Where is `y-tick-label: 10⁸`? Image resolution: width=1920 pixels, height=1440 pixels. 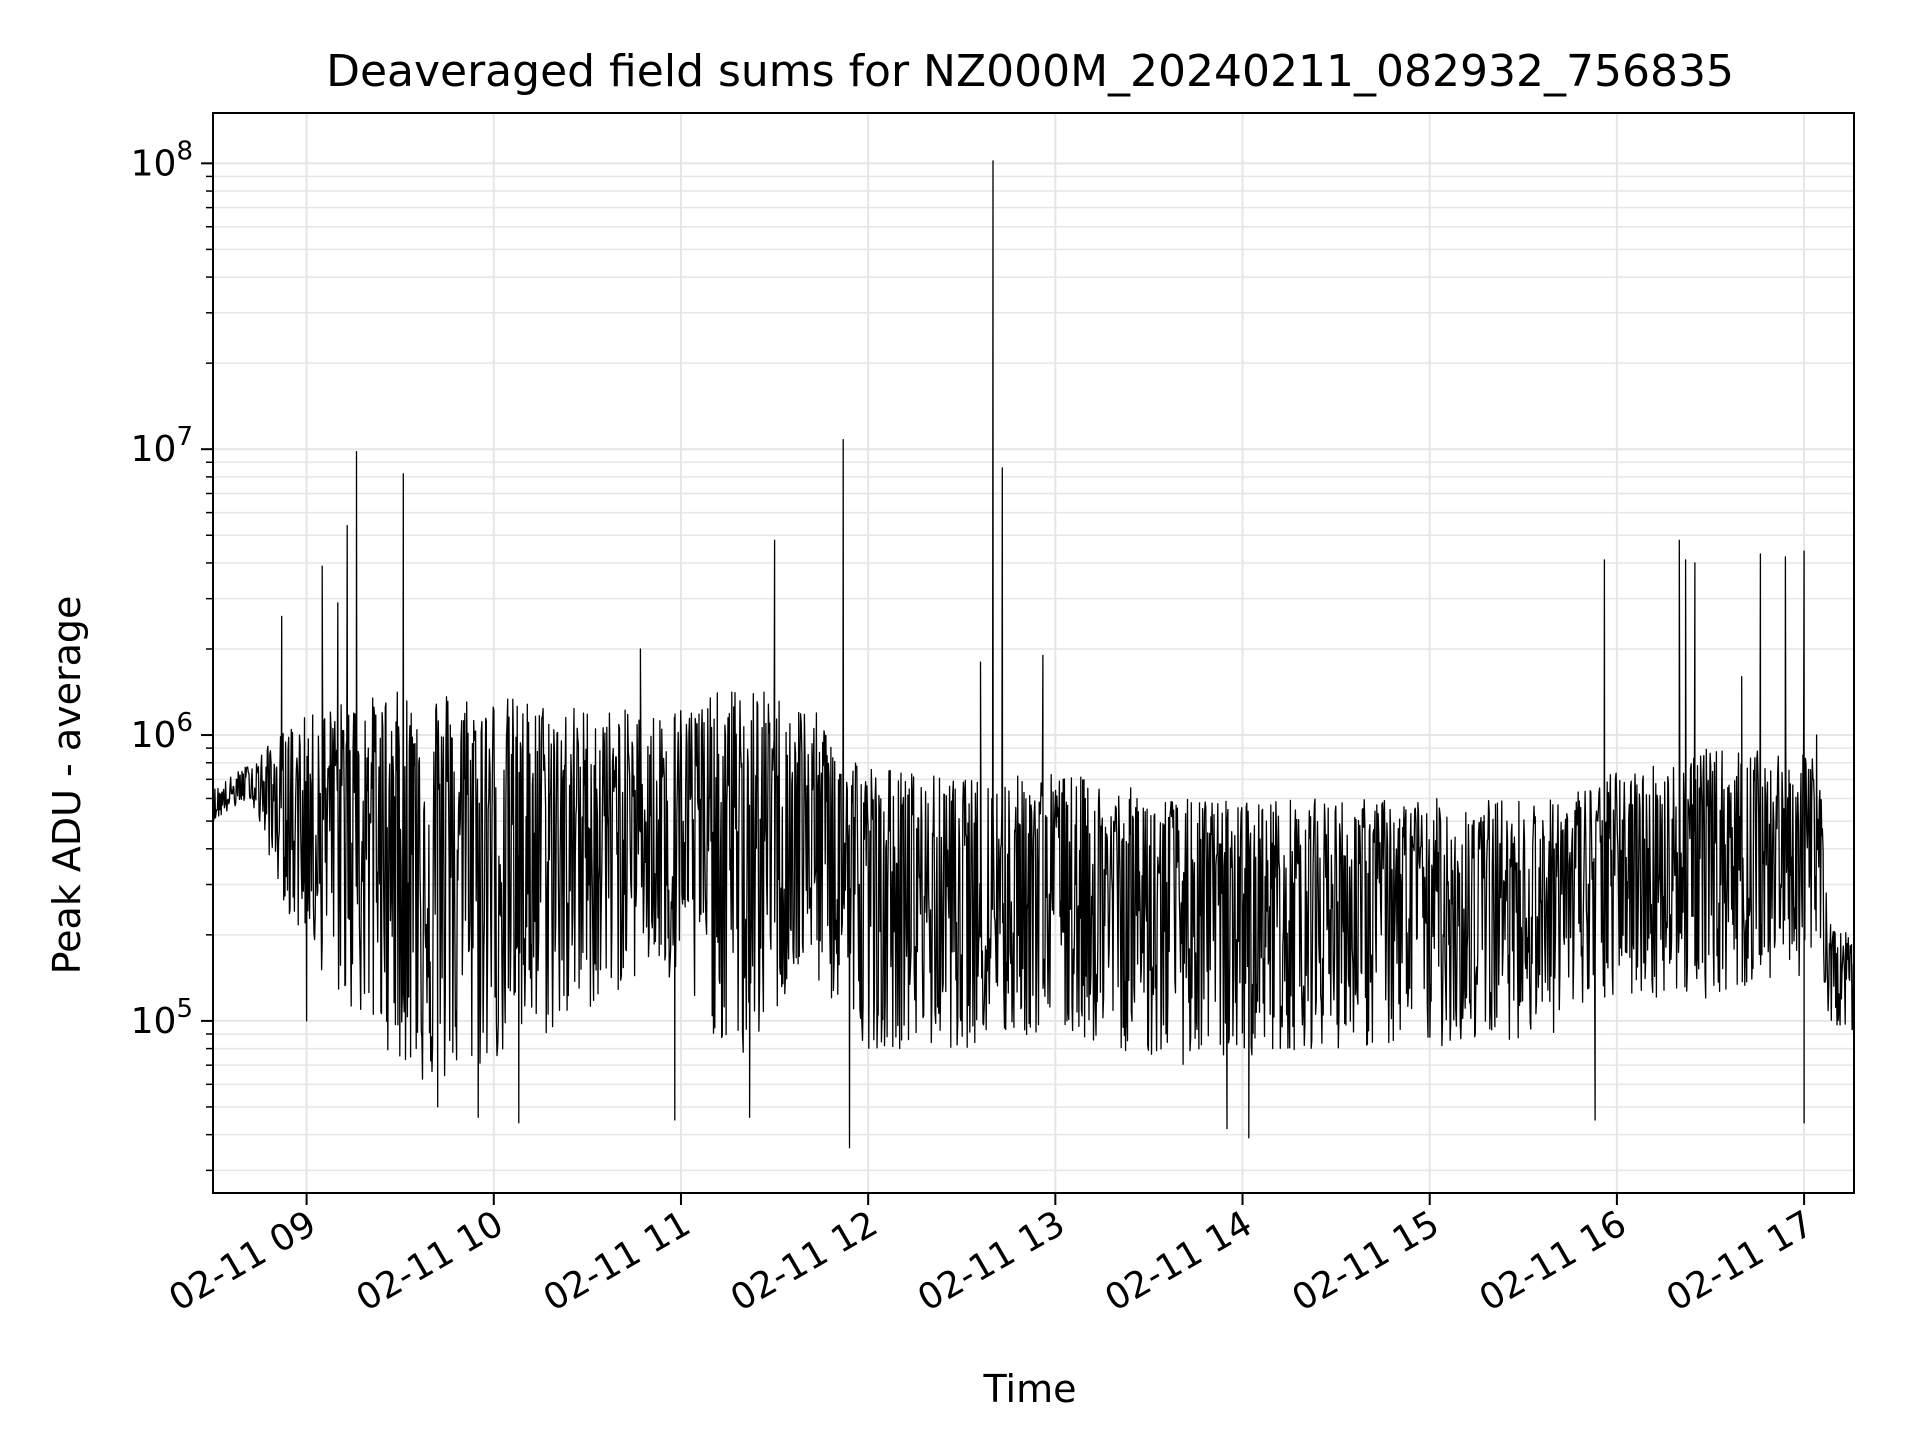 y-tick-label: 10⁸ is located at coordinates (162, 160).